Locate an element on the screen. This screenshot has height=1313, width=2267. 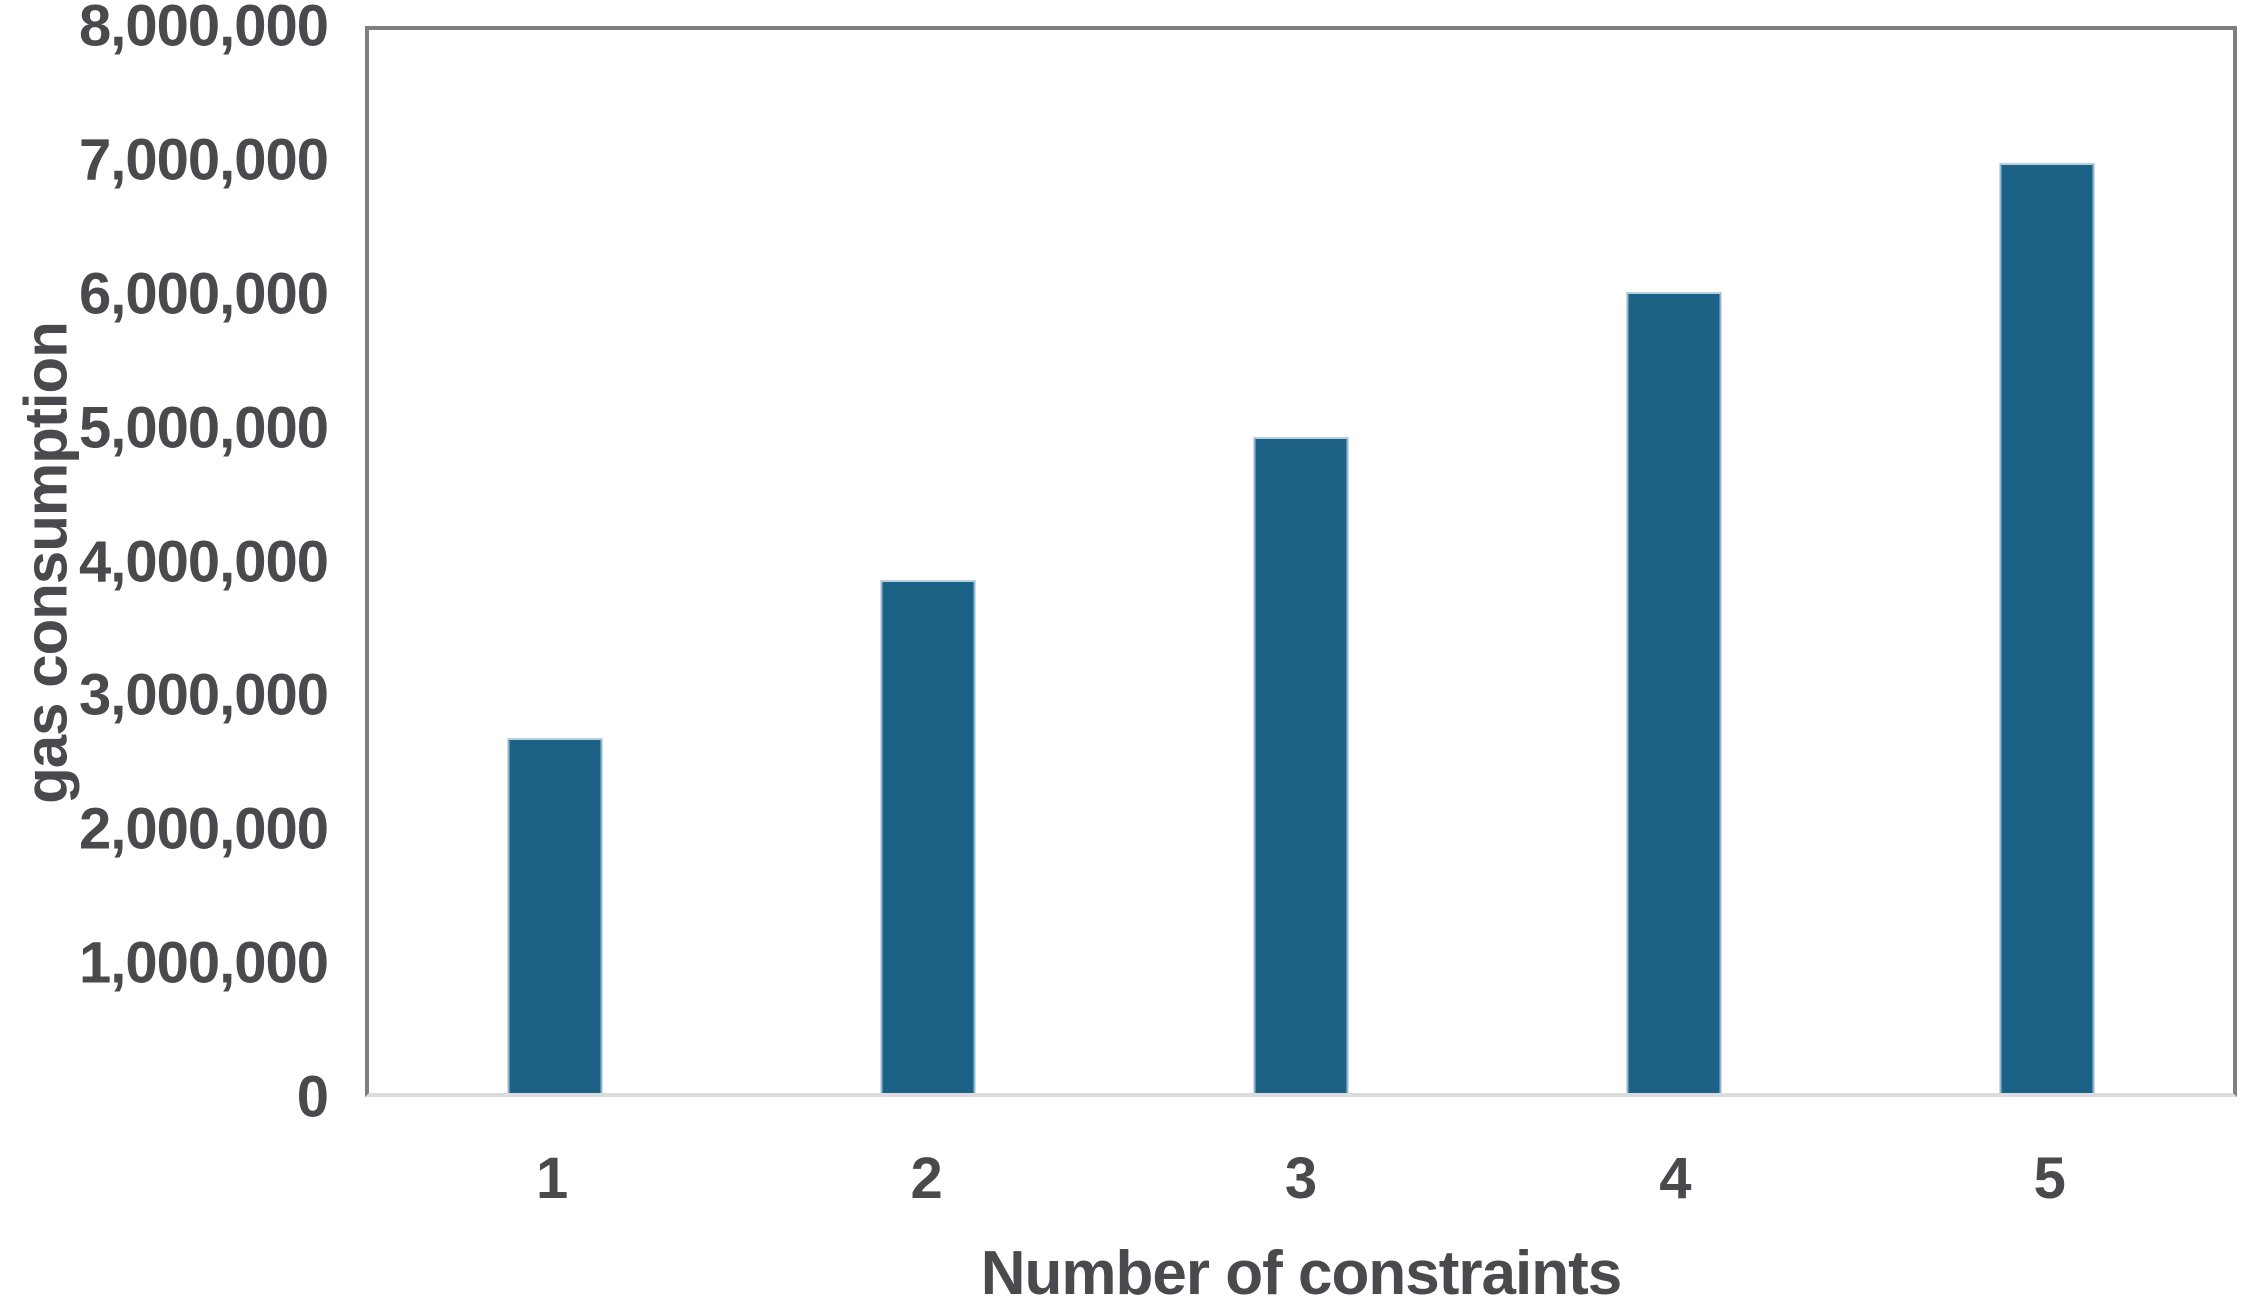
x-axis-tick-label: 4 is located at coordinates (1675, 1178).